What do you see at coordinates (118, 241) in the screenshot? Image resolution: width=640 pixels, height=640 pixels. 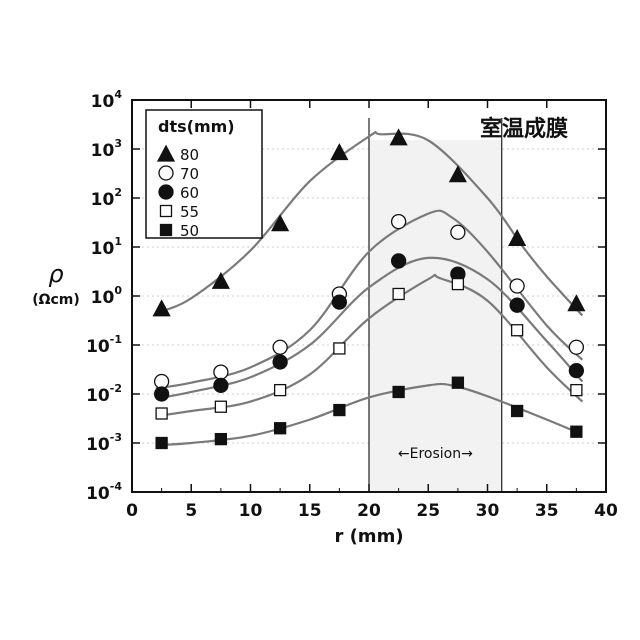 I see `y-tick-exponent: 1` at bounding box center [118, 241].